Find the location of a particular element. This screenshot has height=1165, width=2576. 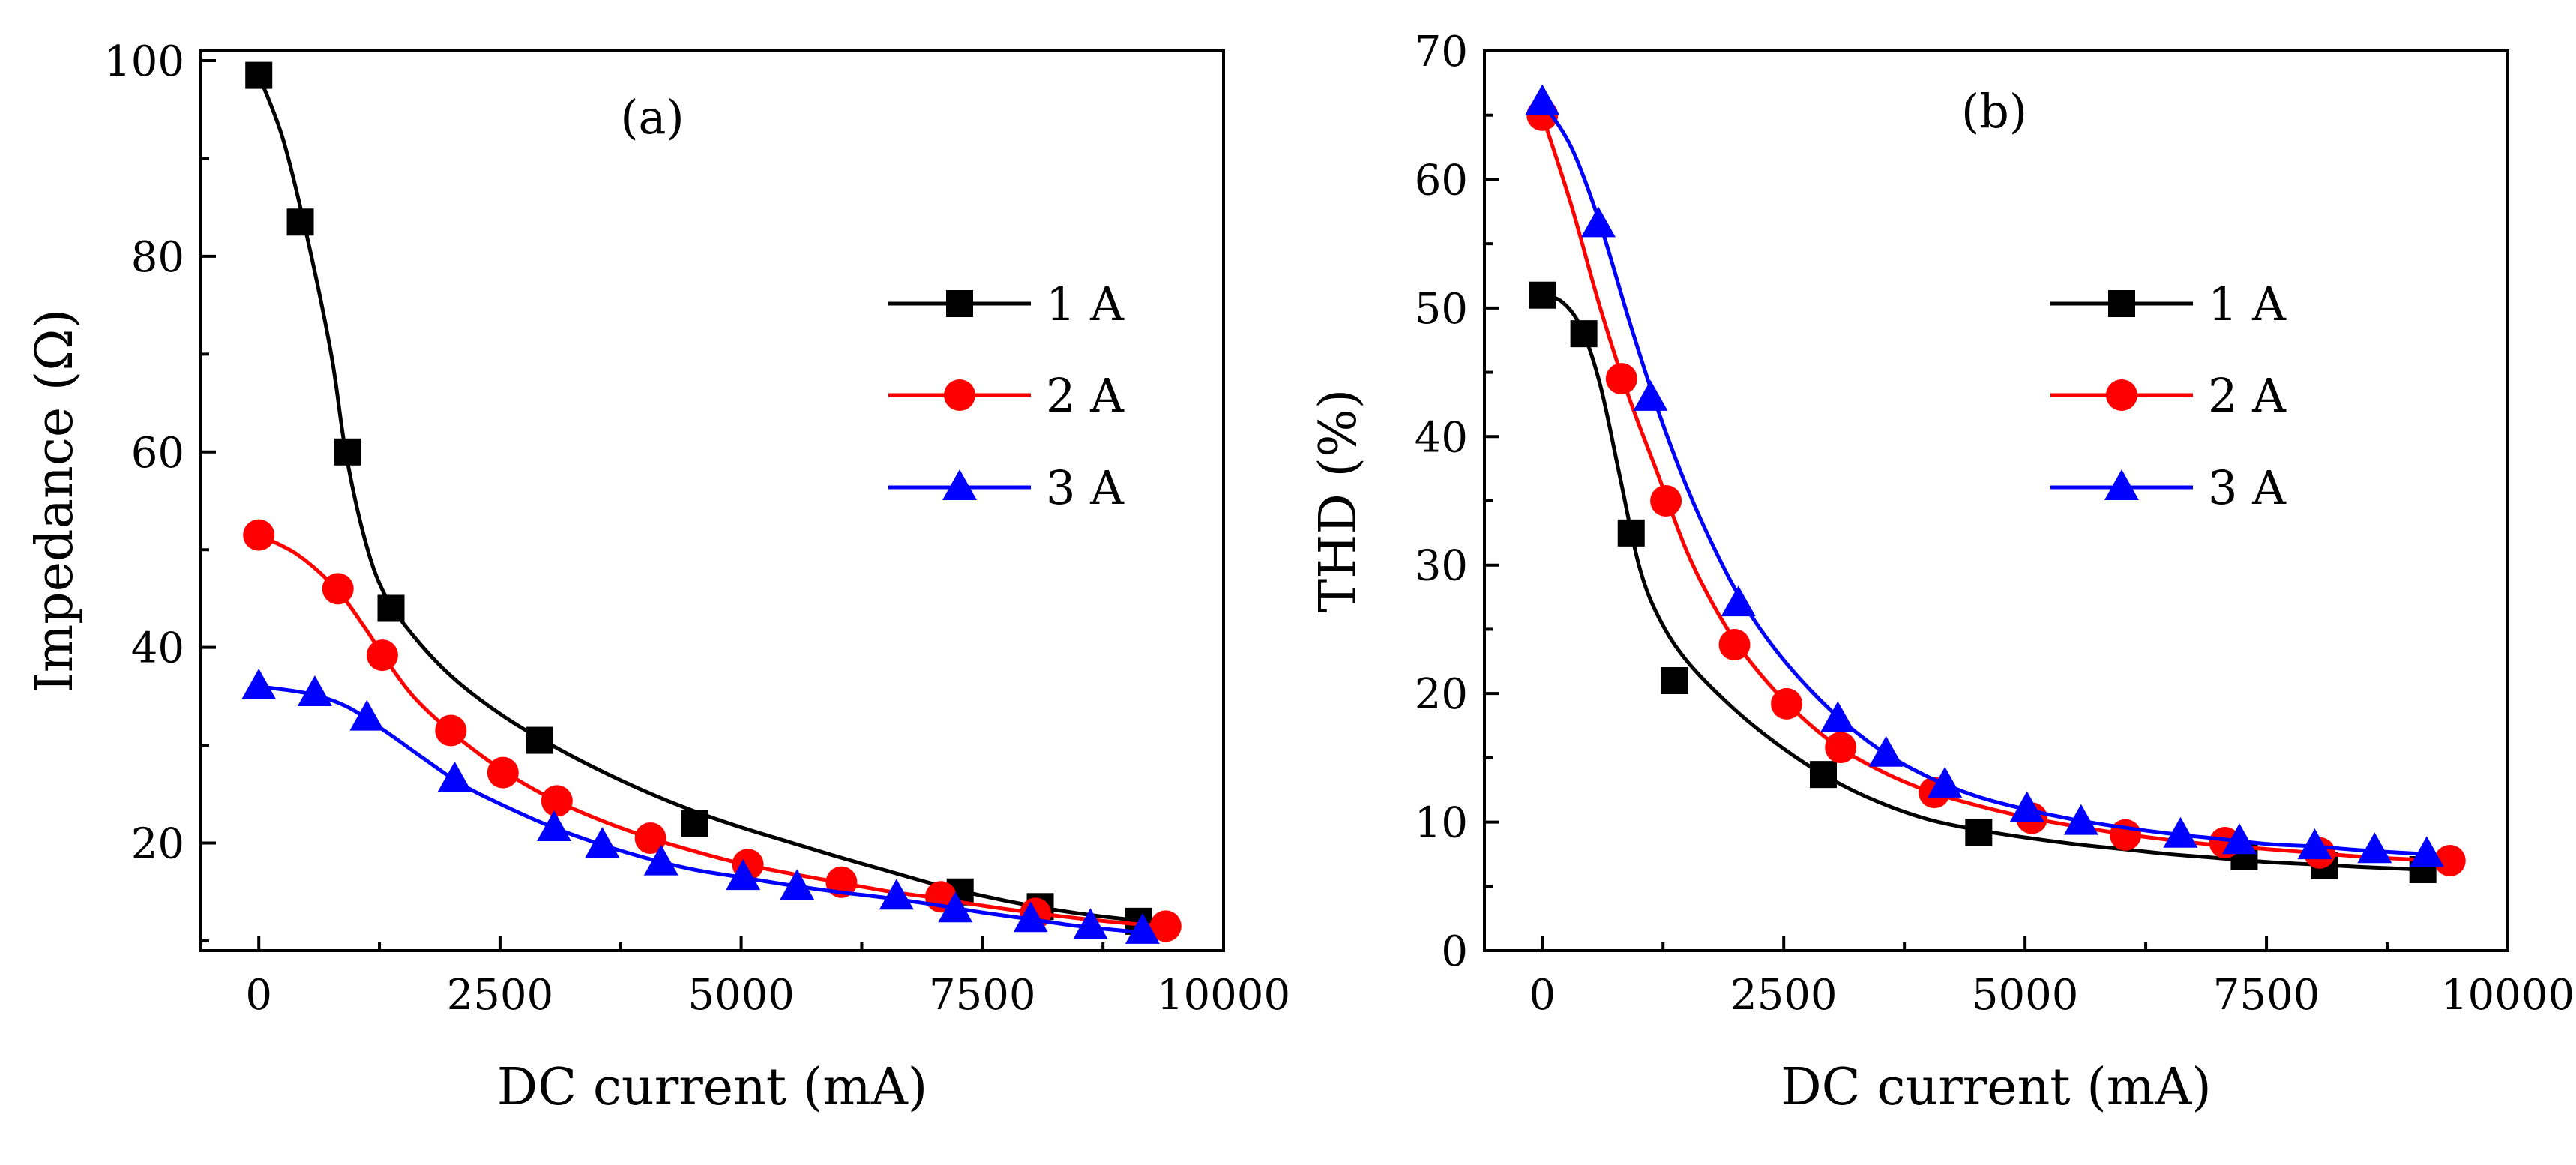

x-tick-label-b: 7500 is located at coordinates (2266, 995).